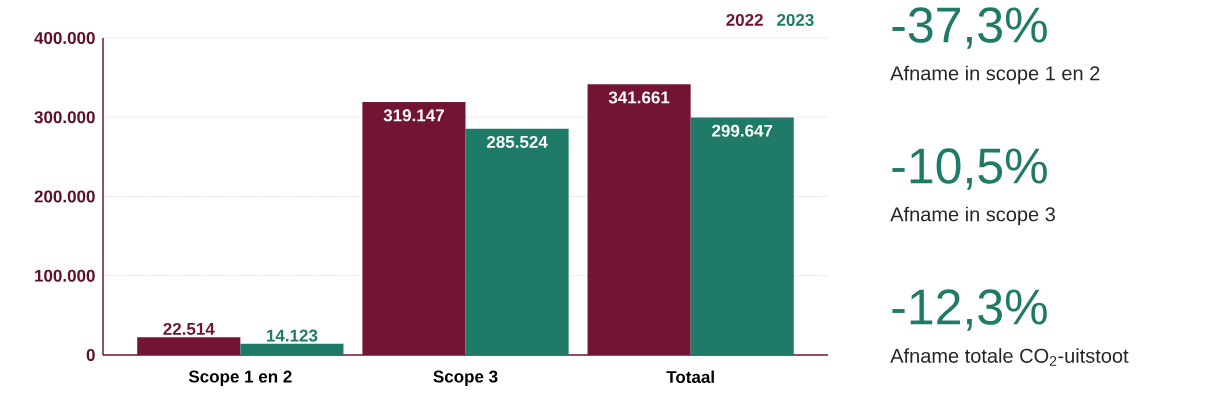  I want to click on y-tick-label: 300.000, so click(64, 117).